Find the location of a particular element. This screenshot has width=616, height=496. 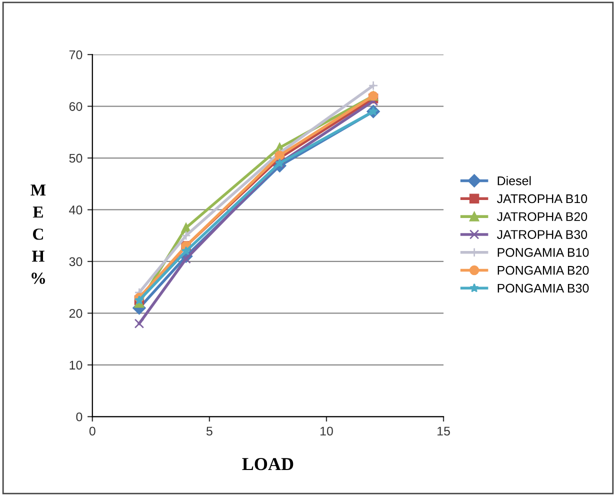

legend-label: JATROPHA B20 is located at coordinates (542, 217).